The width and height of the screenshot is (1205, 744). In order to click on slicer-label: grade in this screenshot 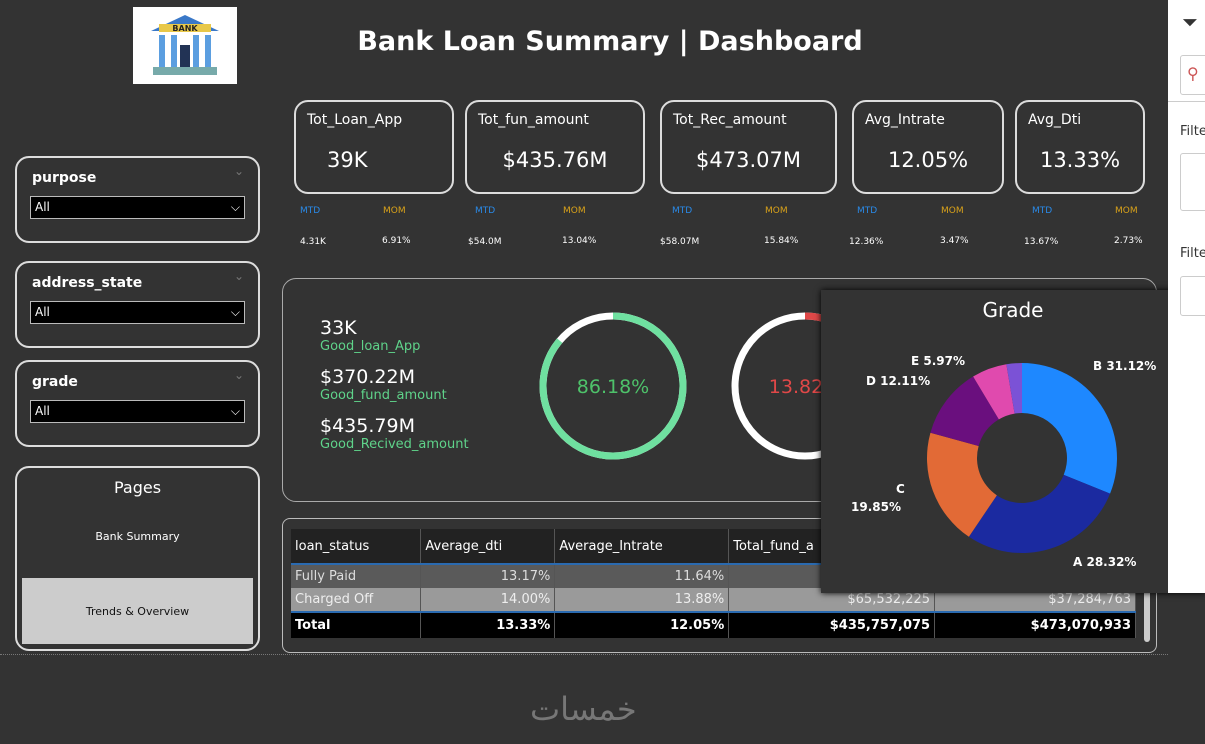, I will do `click(55, 382)`.